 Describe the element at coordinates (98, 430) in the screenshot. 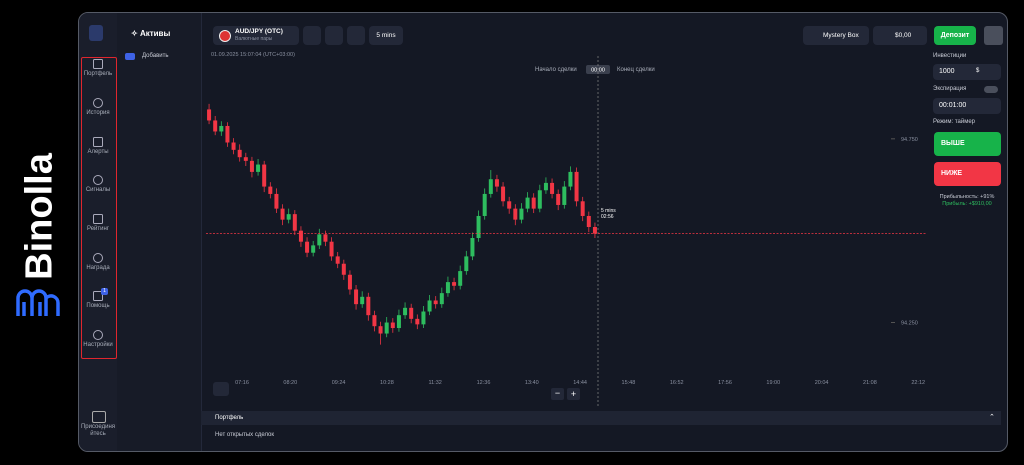

I see `join-link: Присоединяйтесь` at that location.